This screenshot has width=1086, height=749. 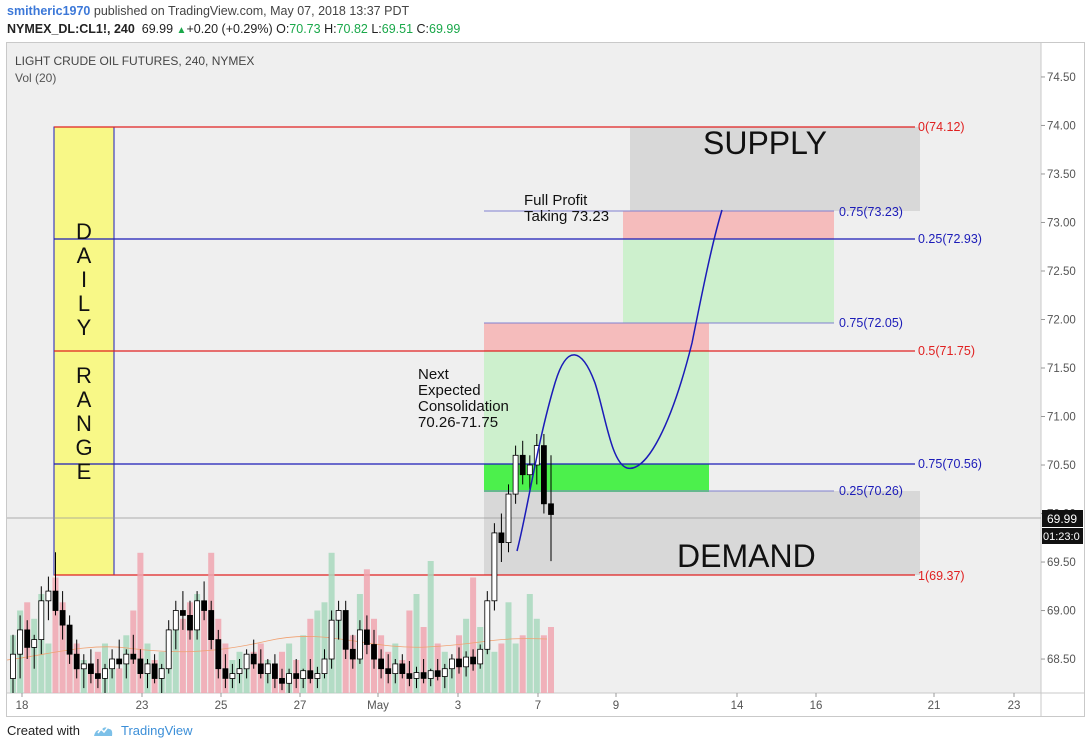 I want to click on next-expected-line-1: Next, so click(x=434, y=374).